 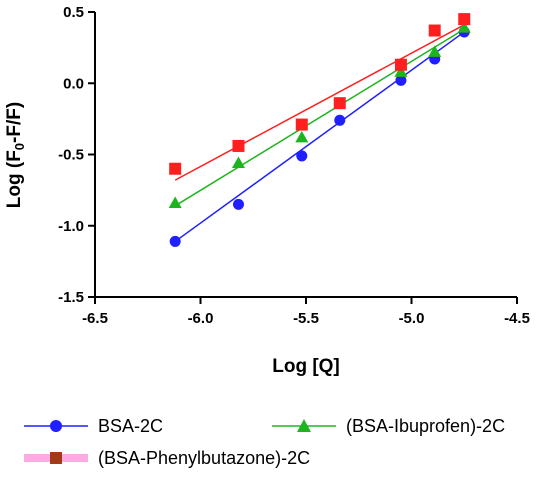 I want to click on y-tick-label: 0.0, so click(x=73, y=83).